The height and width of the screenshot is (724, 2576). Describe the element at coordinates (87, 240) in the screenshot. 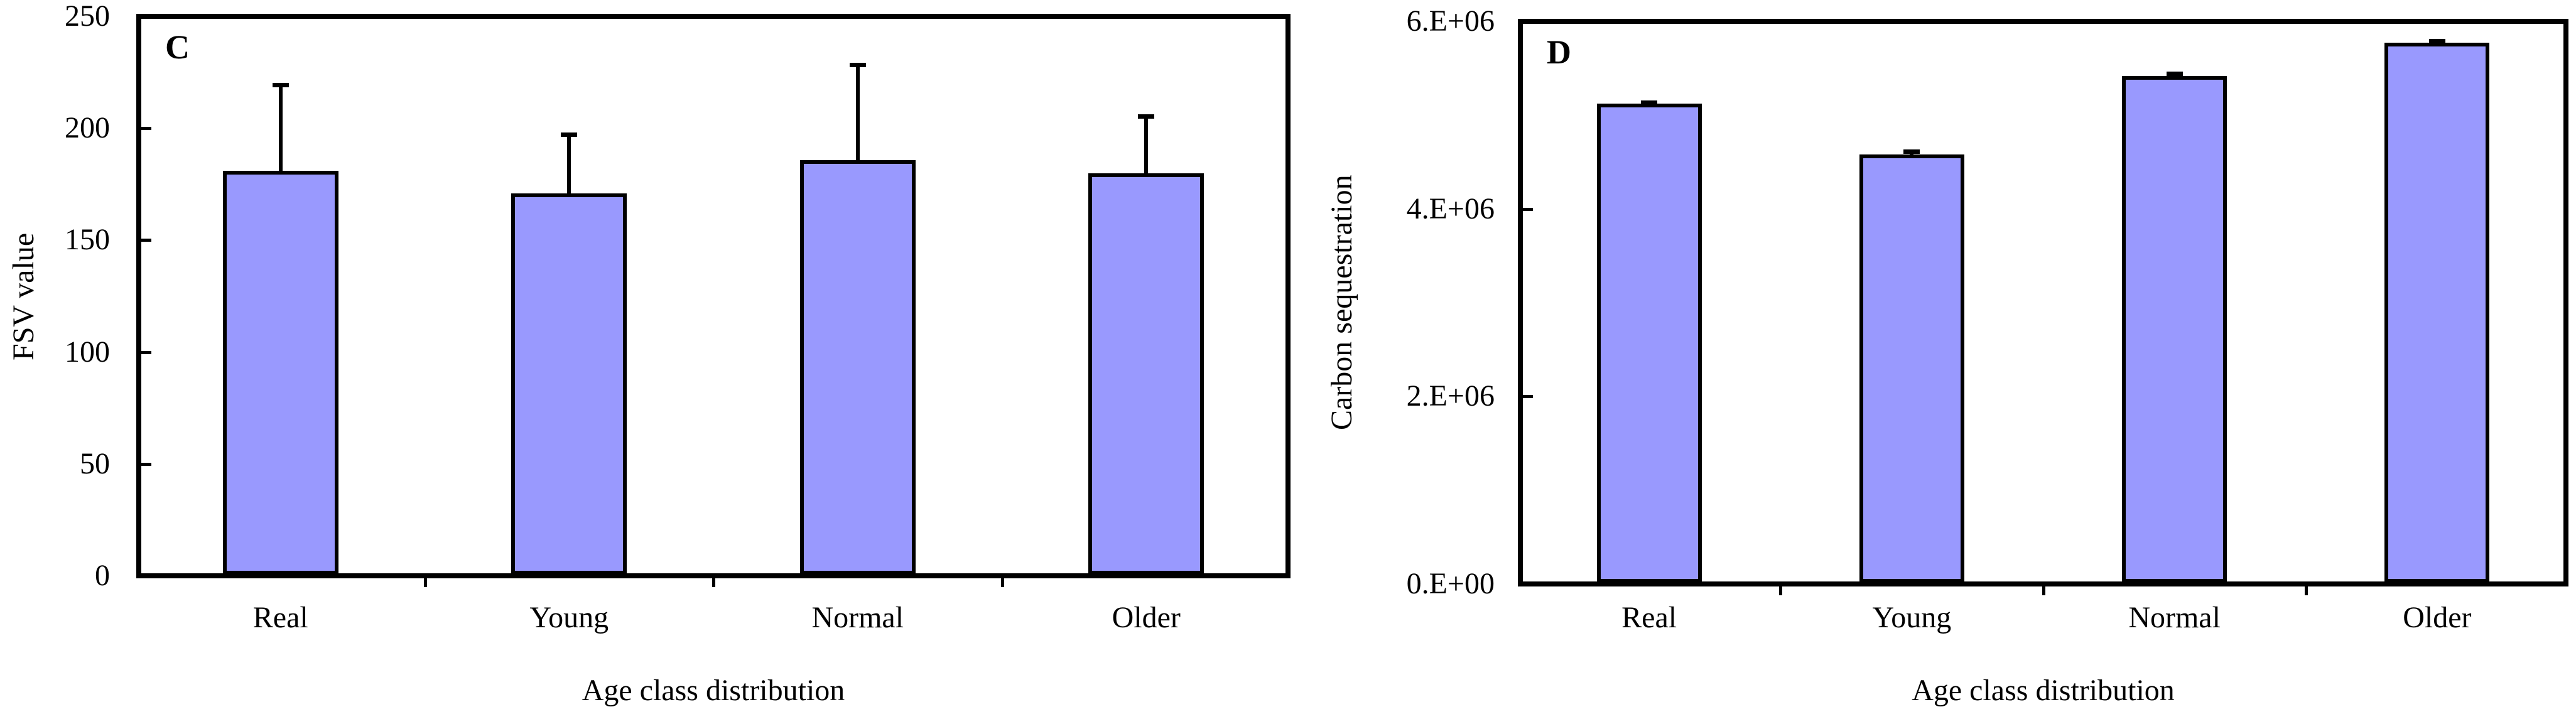

I see `y-tick-label: 150` at that location.